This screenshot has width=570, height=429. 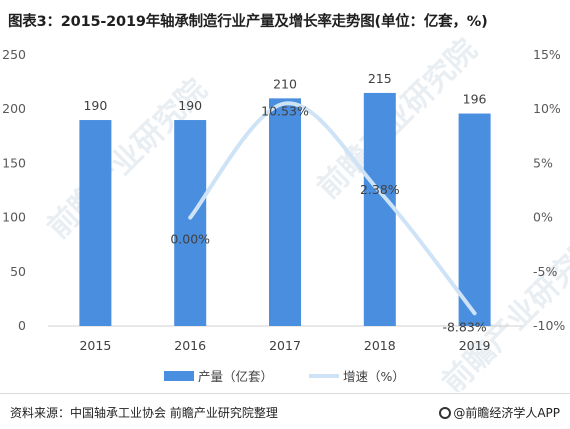 What do you see at coordinates (22, 325) in the screenshot?
I see `left-tick-label: 0` at bounding box center [22, 325].